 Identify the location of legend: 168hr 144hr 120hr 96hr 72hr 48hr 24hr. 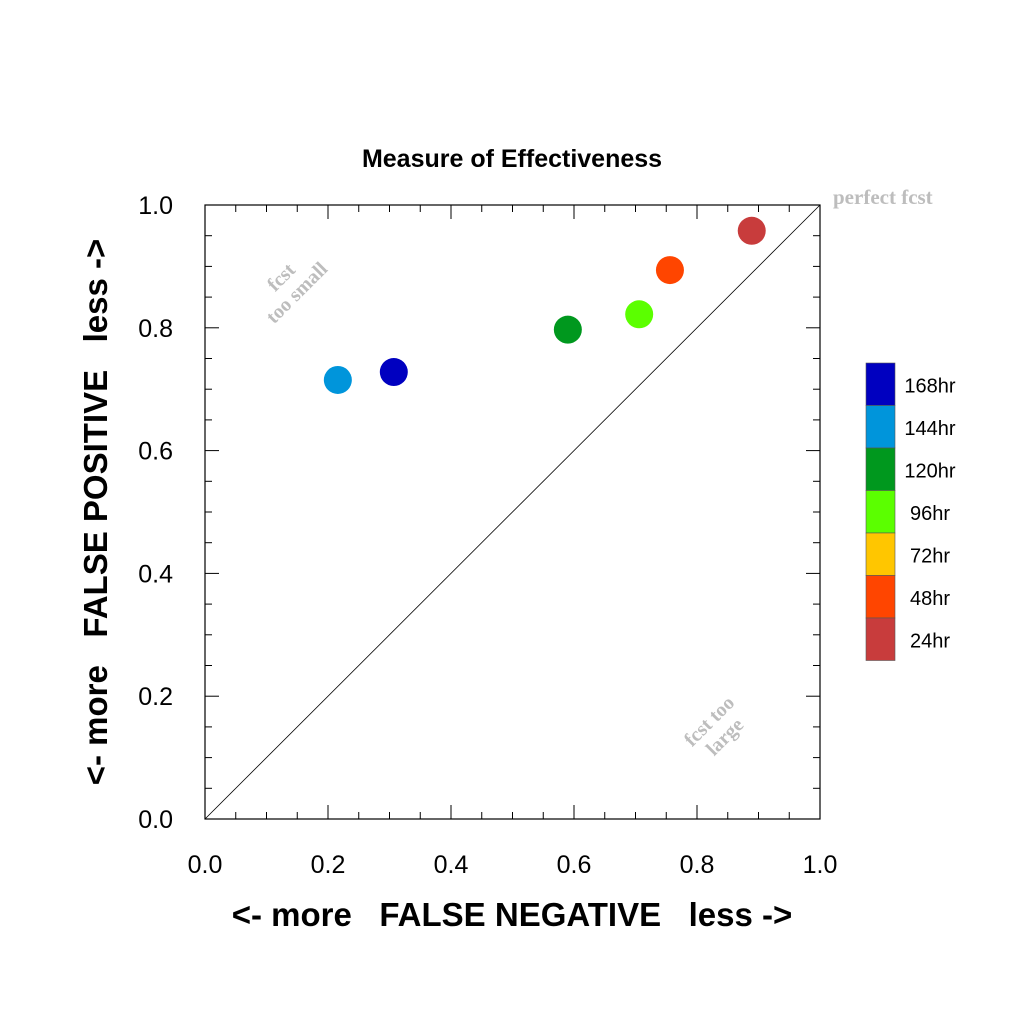
(910, 511).